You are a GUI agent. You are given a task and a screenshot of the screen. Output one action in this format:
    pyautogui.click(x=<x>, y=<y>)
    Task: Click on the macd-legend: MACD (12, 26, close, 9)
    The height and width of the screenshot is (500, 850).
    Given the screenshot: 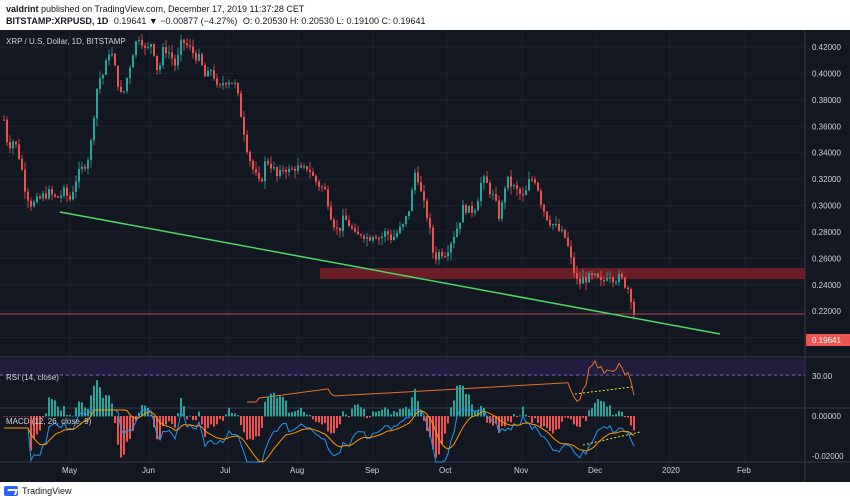 What is the action you would take?
    pyautogui.click(x=49, y=421)
    